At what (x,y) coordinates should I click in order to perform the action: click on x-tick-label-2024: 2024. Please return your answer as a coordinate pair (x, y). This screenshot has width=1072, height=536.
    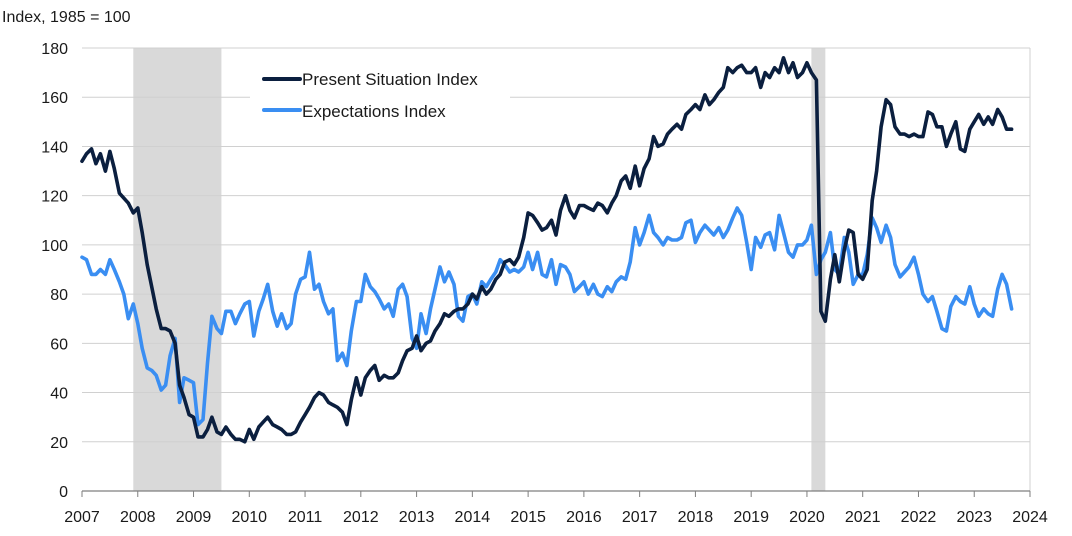
    Looking at the image, I should click on (1030, 517).